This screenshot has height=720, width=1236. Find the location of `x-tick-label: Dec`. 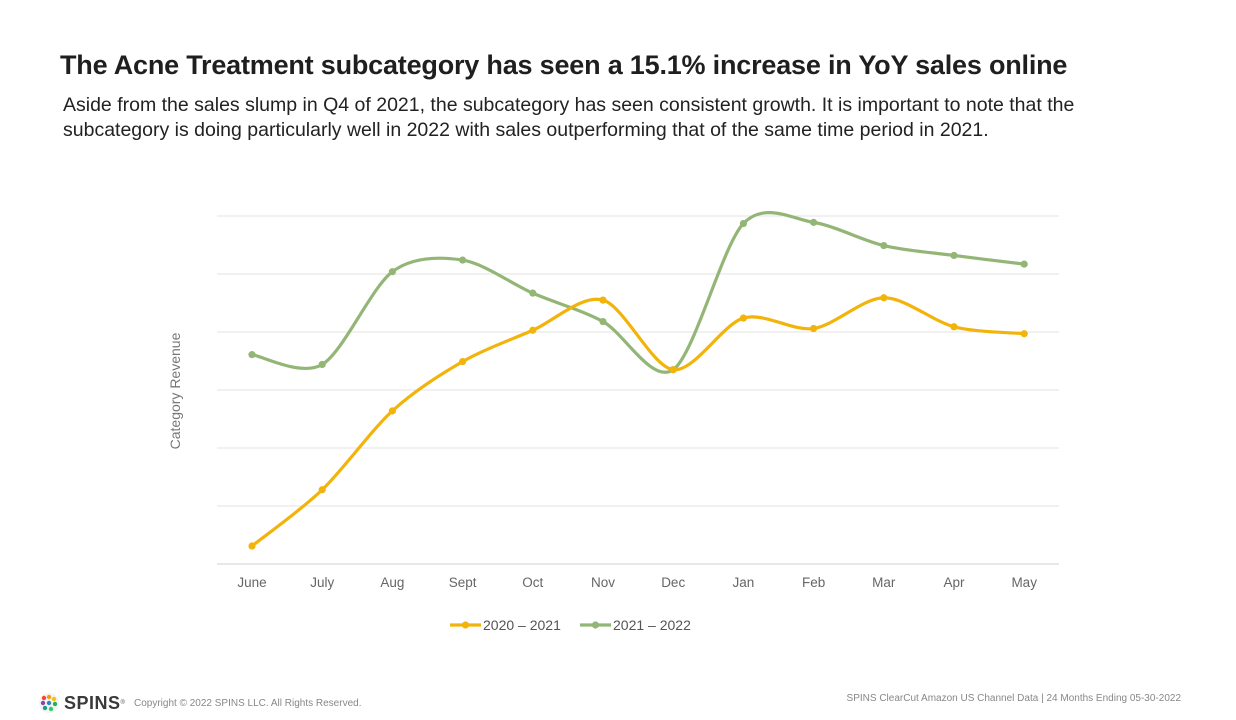

x-tick-label: Dec is located at coordinates (673, 582).